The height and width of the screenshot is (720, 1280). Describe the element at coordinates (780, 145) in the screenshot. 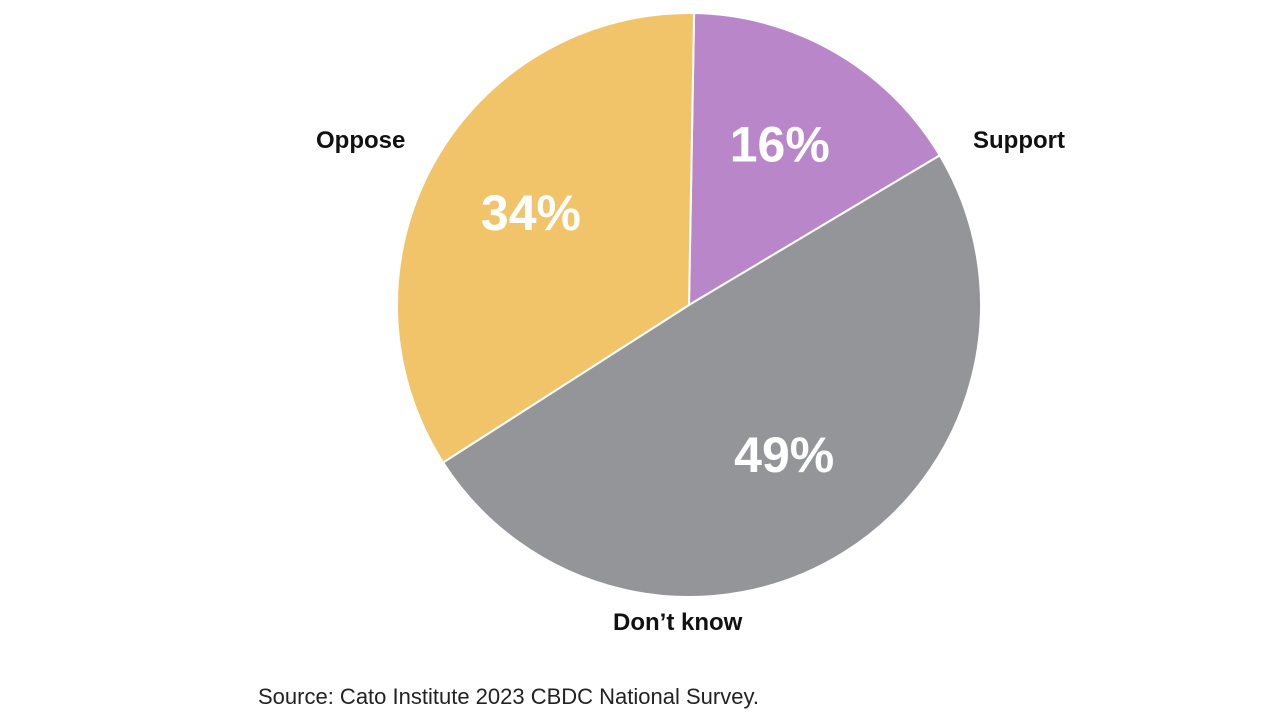

I see `value-label-support: 16%` at that location.